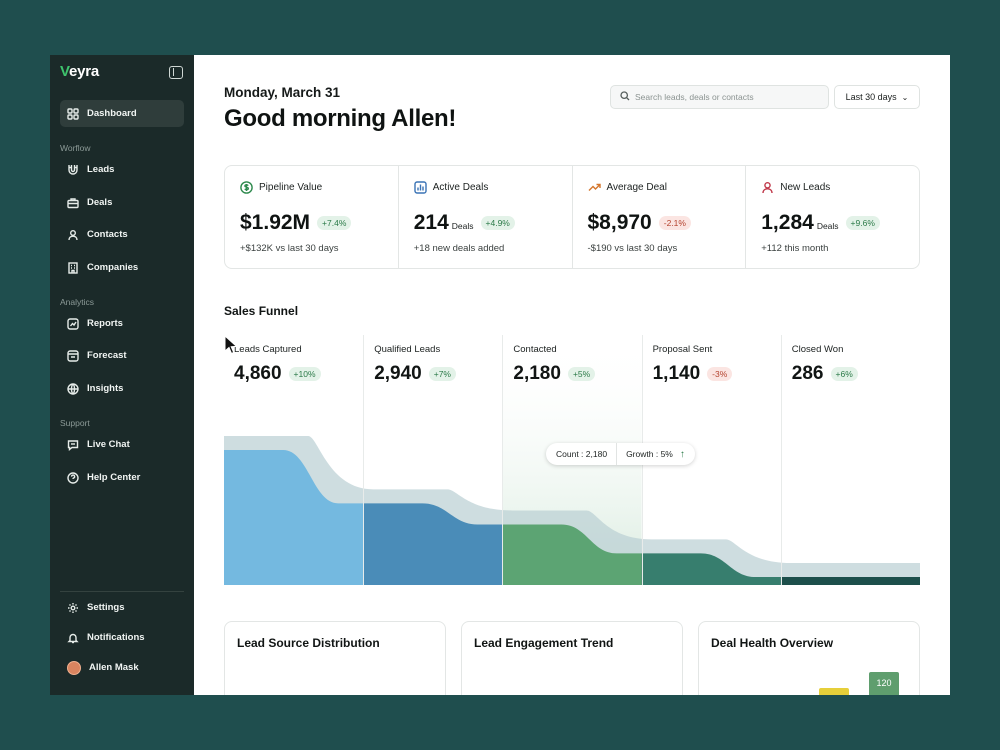 The image size is (1000, 750). What do you see at coordinates (122, 169) in the screenshot?
I see `sidebar-item-leads: Leads` at bounding box center [122, 169].